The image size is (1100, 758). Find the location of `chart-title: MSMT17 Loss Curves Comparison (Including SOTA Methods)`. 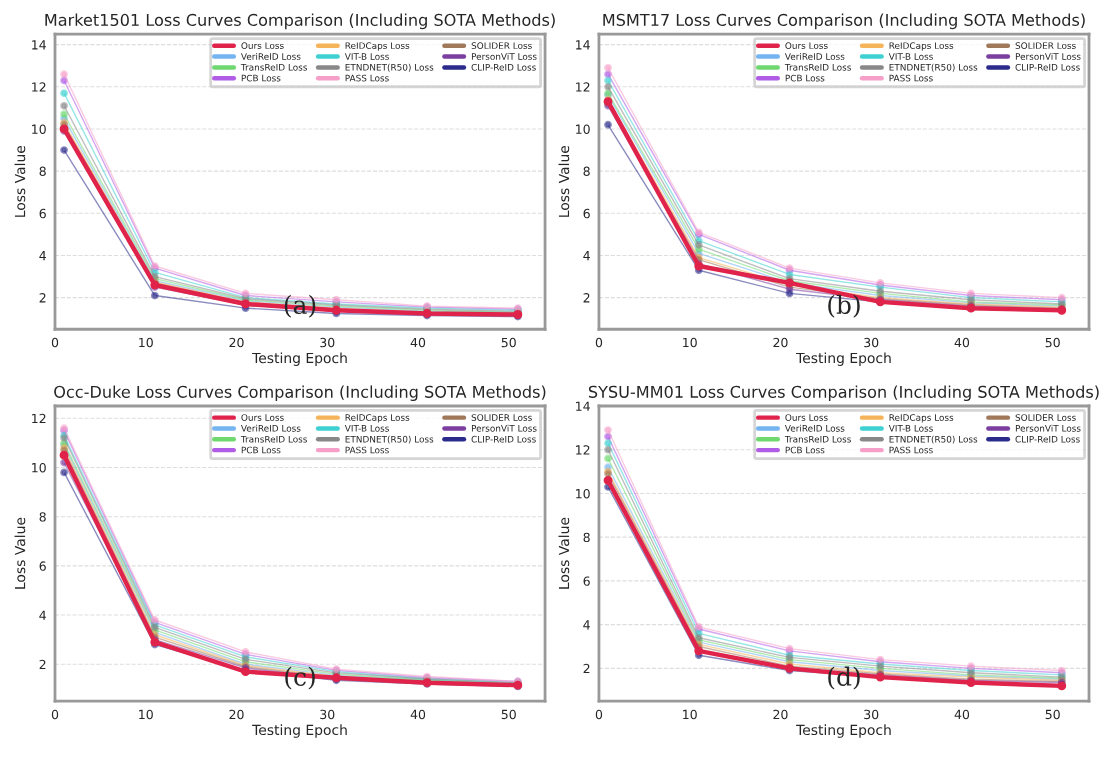

chart-title: MSMT17 Loss Curves Comparison (Including SOTA Methods) is located at coordinates (844, 21).